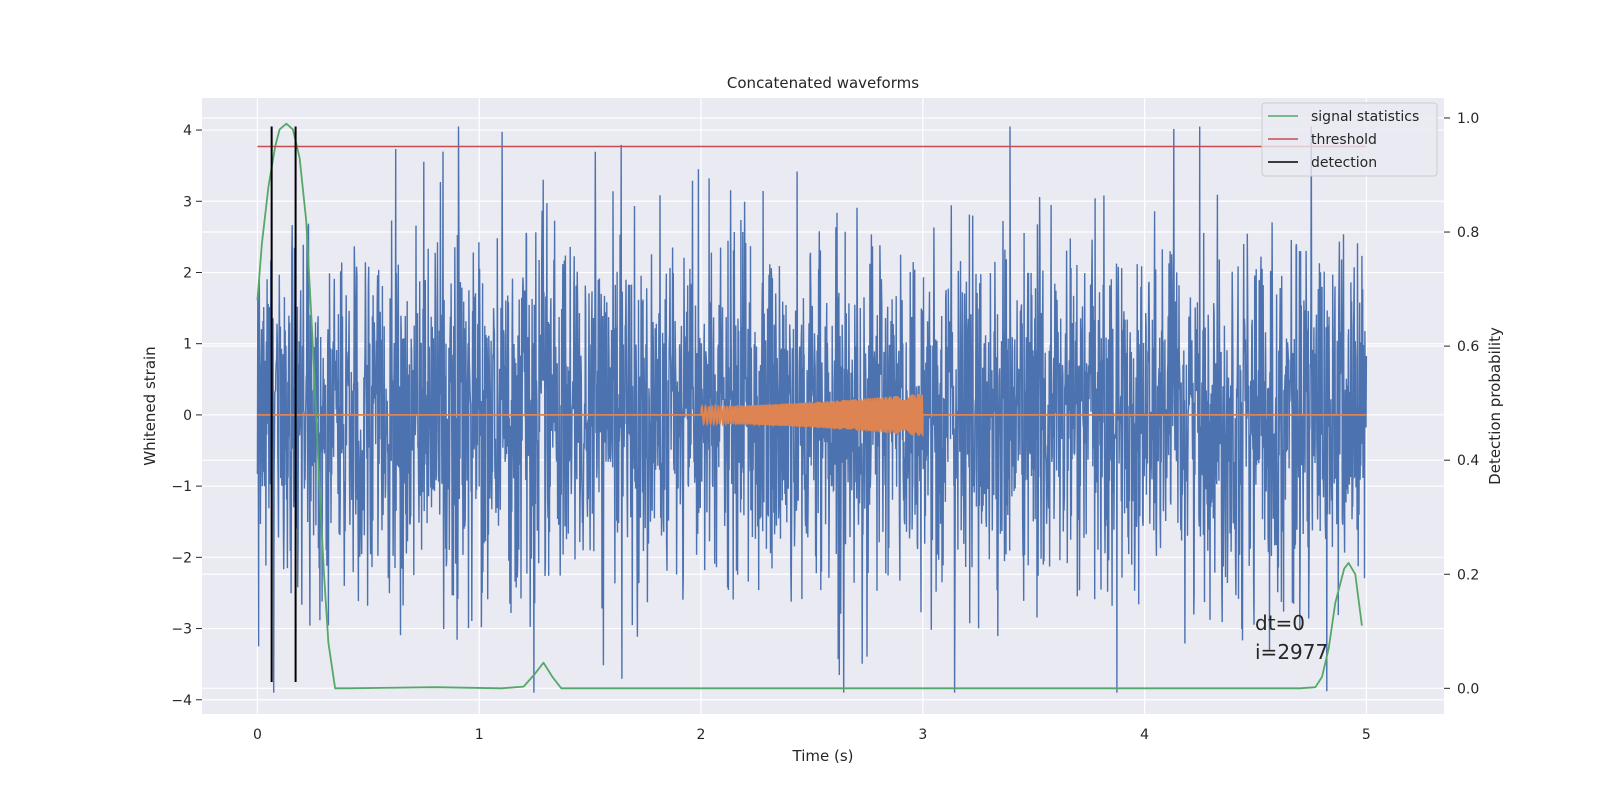 This screenshot has height=800, width=1600. Describe the element at coordinates (1365, 117) in the screenshot. I see `legend-label-signal-statistics: signal statistics` at that location.